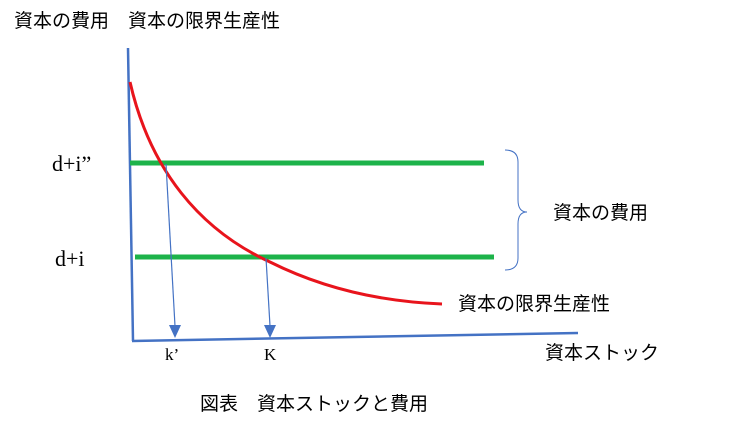  What do you see at coordinates (71, 163) in the screenshot?
I see `level-label: d+i”` at bounding box center [71, 163].